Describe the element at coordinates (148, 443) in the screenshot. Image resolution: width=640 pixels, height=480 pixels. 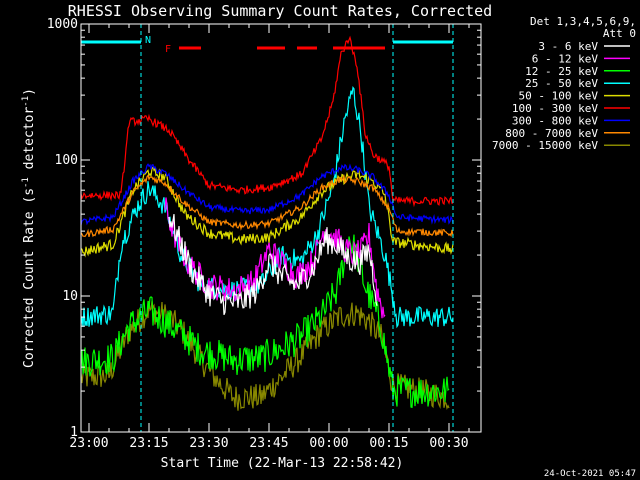
I see `x-tick-label: 23:15` at that location.